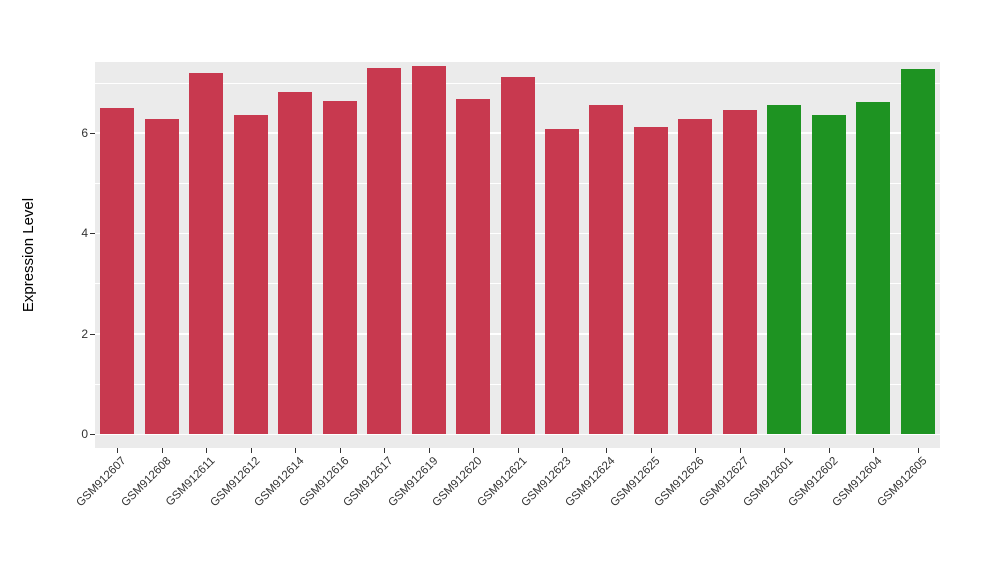 The width and height of the screenshot is (1000, 580). Describe the element at coordinates (650, 280) in the screenshot. I see `bar-GSM912625` at that location.